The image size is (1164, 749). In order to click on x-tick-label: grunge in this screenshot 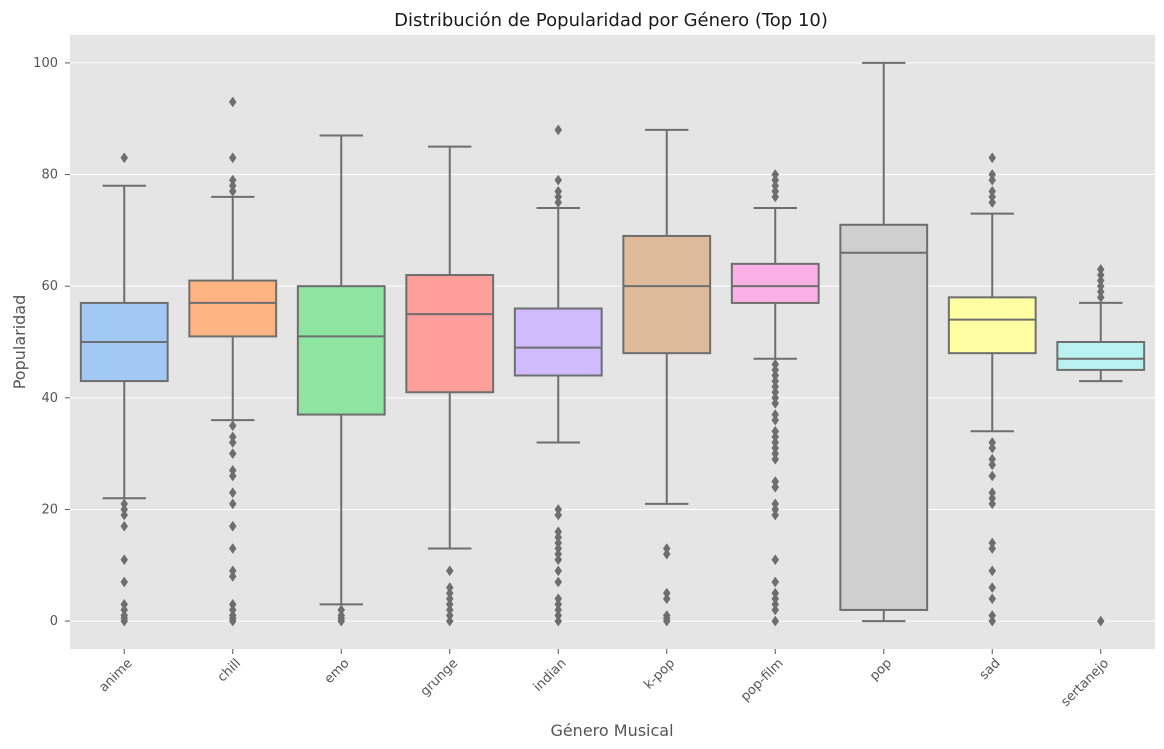, I will do `click(439, 677)`.